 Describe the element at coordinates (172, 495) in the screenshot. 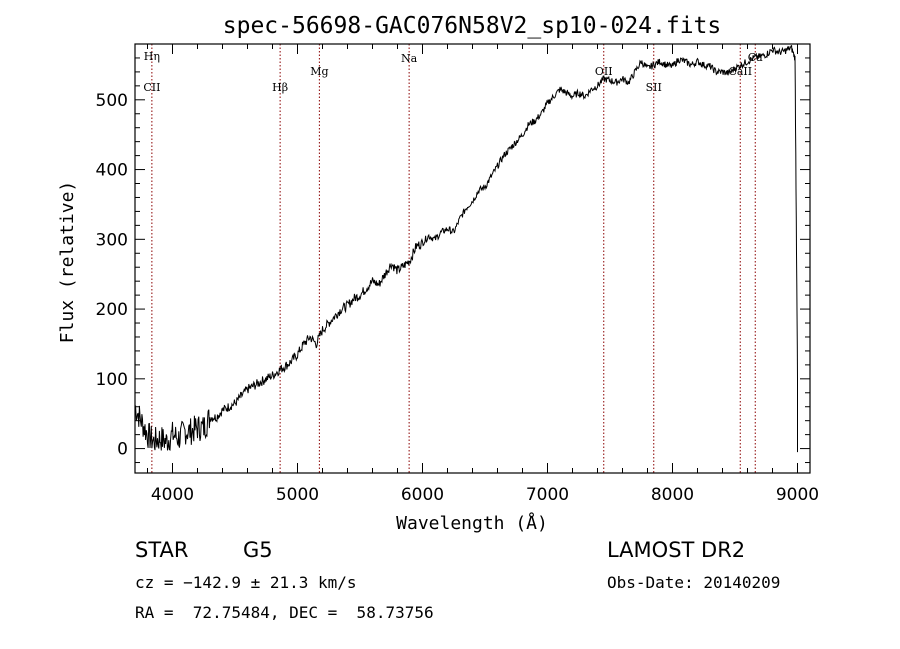

I see `x-tick-label: 4000` at that location.